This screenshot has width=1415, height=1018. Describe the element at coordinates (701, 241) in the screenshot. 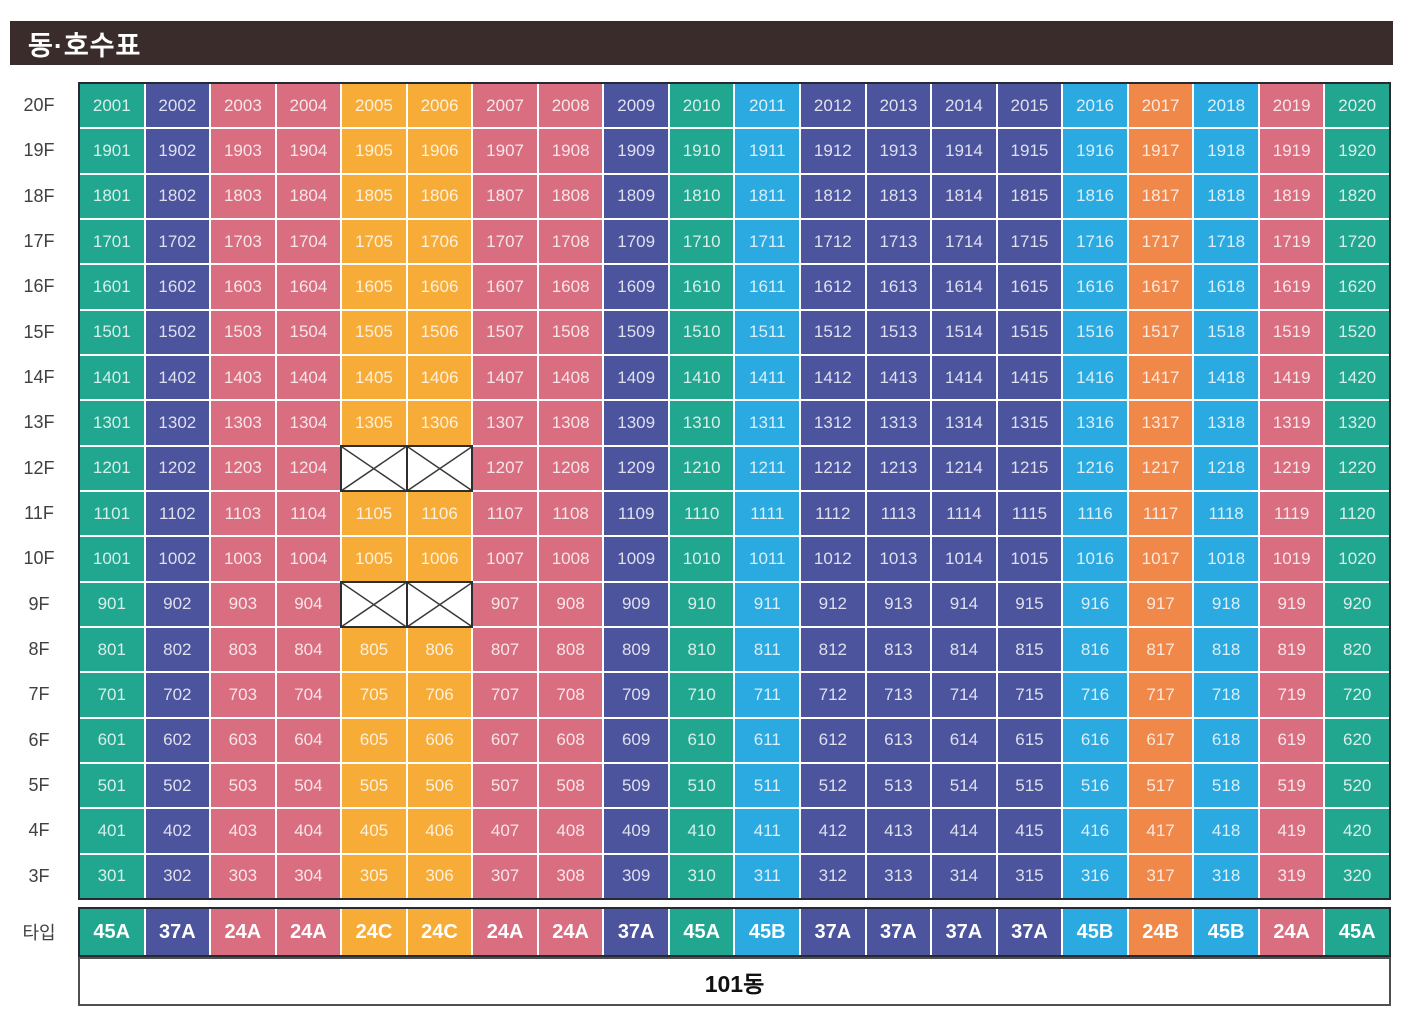

I see `unit-cell: 1710` at that location.